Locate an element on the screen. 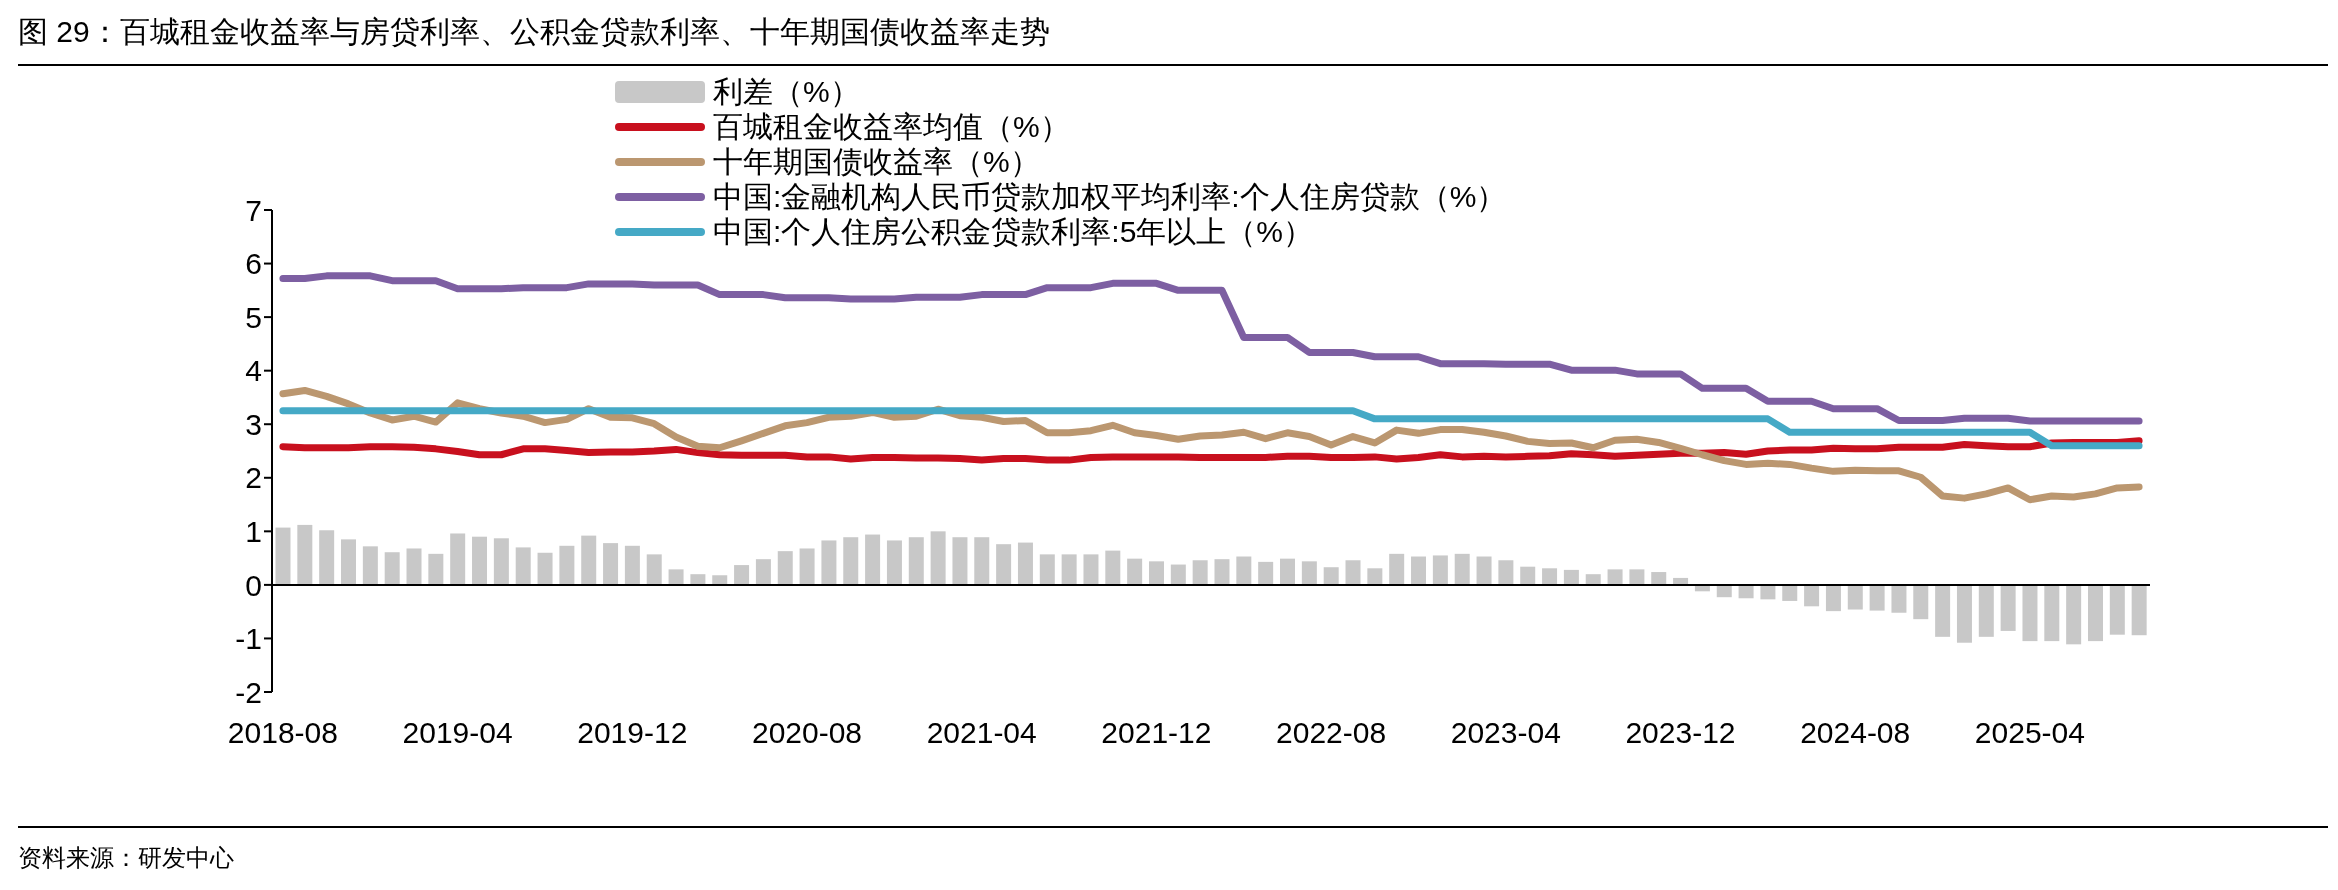 This screenshot has height=890, width=2338. x-tick-label: 2021-12 is located at coordinates (1156, 733).